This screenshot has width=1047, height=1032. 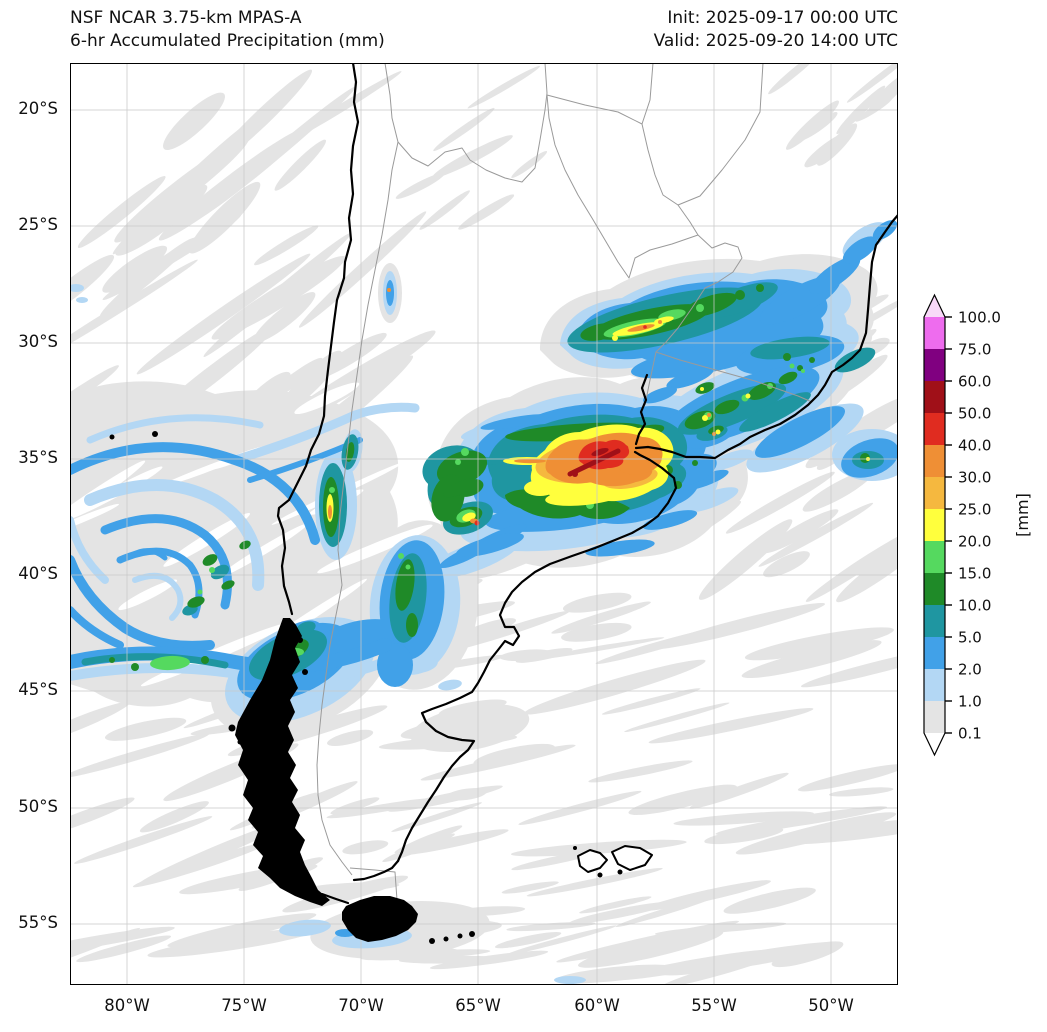 What do you see at coordinates (974, 414) in the screenshot?
I see `colorbar-tick-label: 50.0` at bounding box center [974, 414].